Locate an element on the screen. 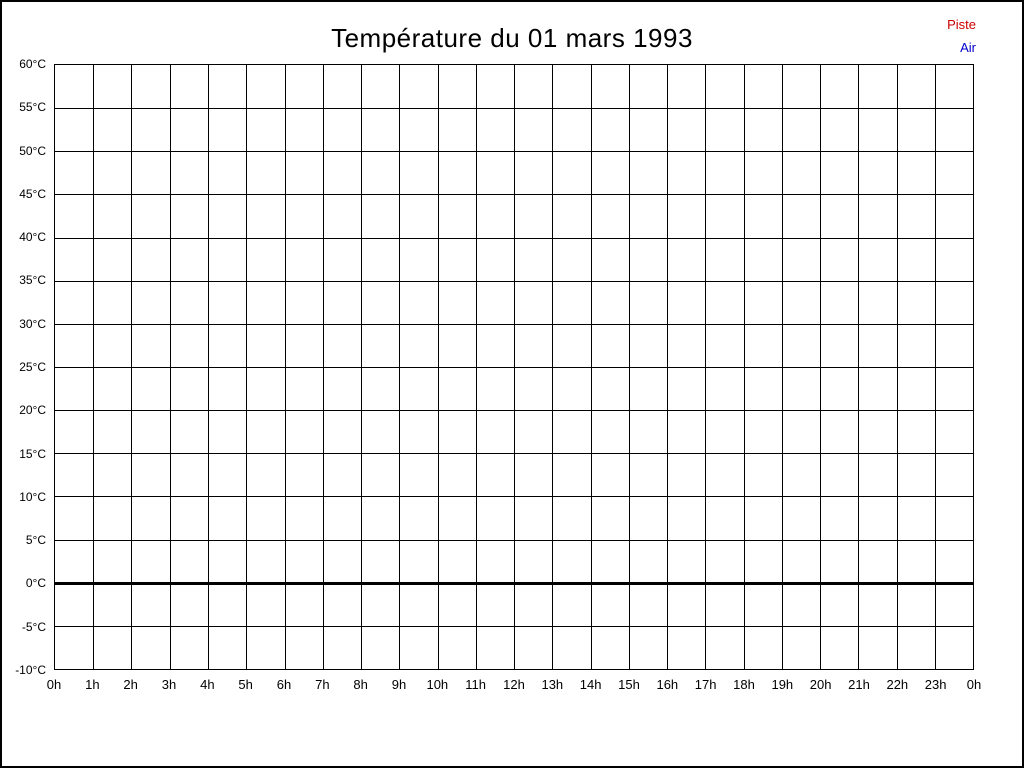 The image size is (1024, 768). x-tick-label: 16h is located at coordinates (667, 684).